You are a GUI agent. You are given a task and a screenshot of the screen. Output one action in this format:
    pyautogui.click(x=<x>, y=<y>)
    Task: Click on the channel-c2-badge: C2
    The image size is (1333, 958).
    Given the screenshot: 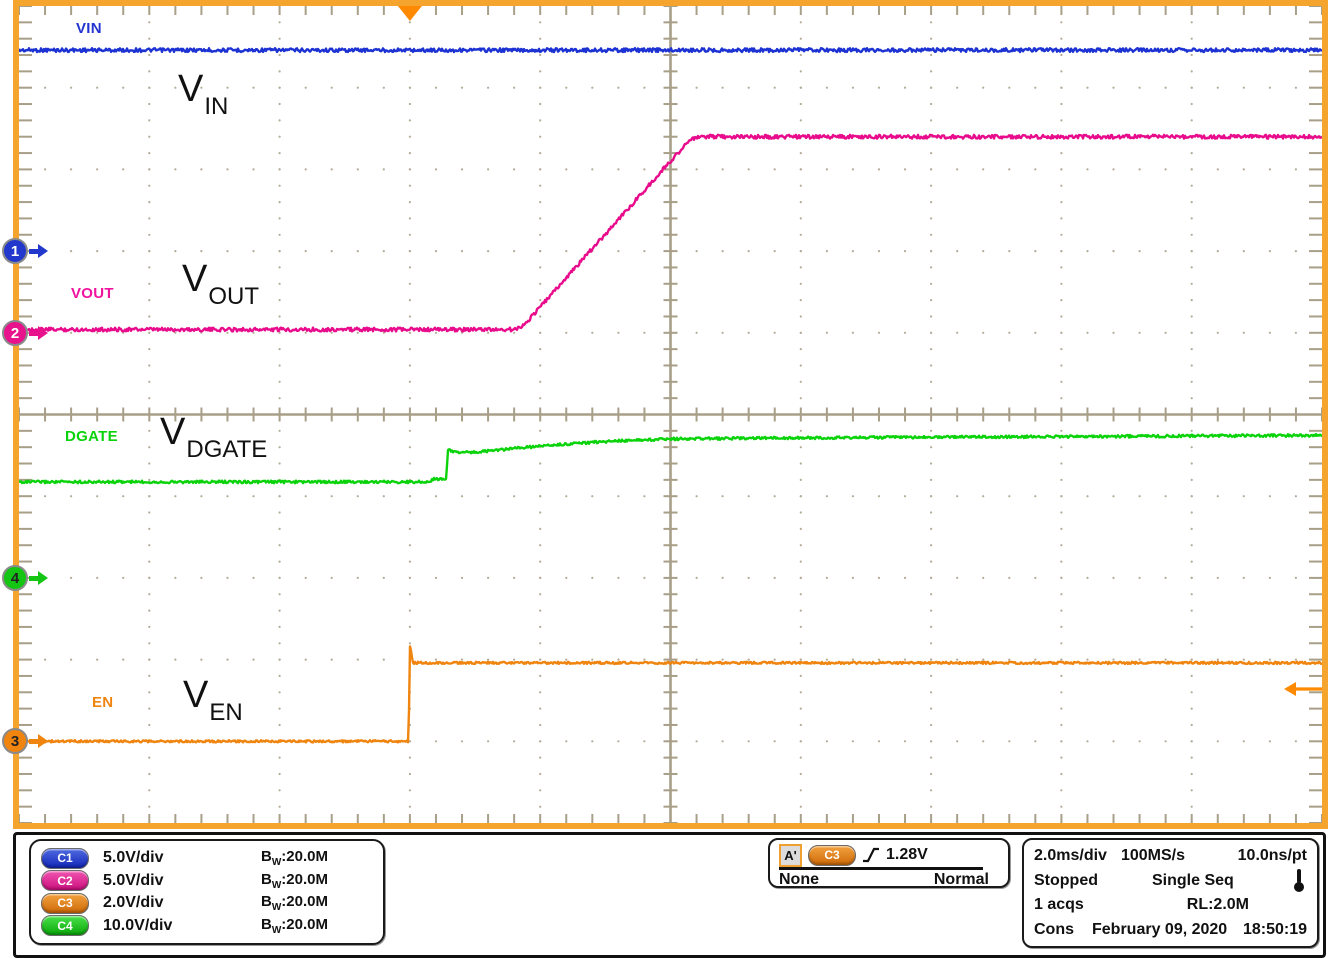 What is the action you would take?
    pyautogui.click(x=65, y=881)
    